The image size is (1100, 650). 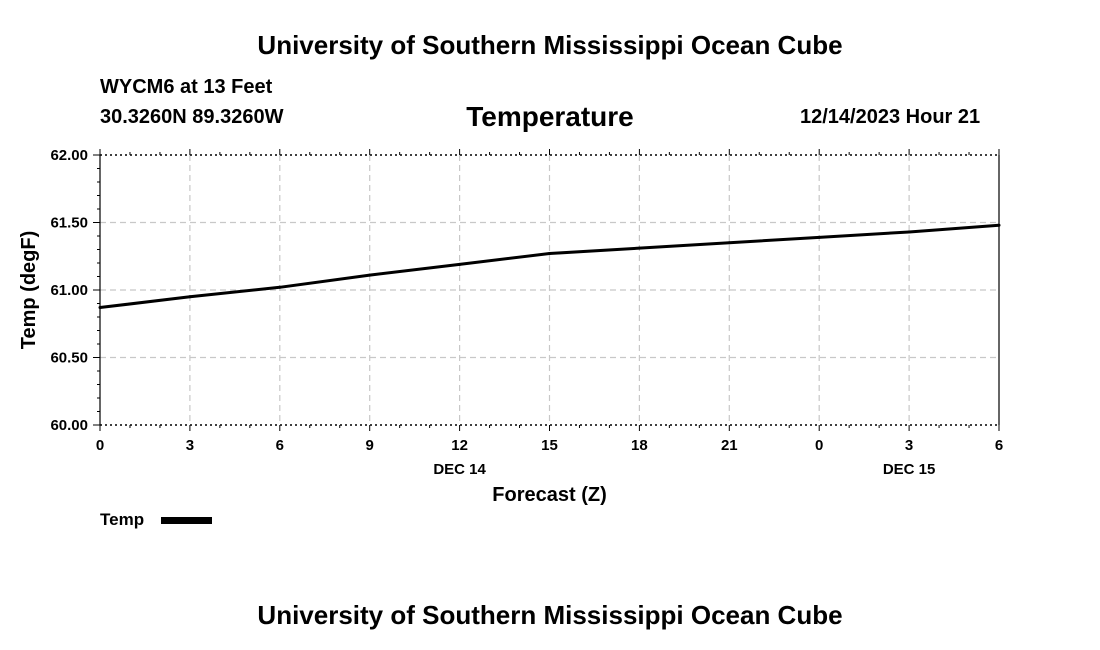 What do you see at coordinates (639, 445) in the screenshot?
I see `x-tick-label: 18` at bounding box center [639, 445].